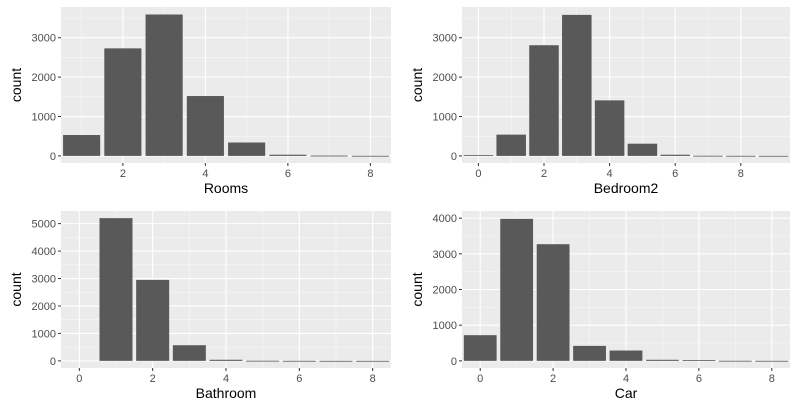  I want to click on x-axis-title: Car, so click(626, 393).